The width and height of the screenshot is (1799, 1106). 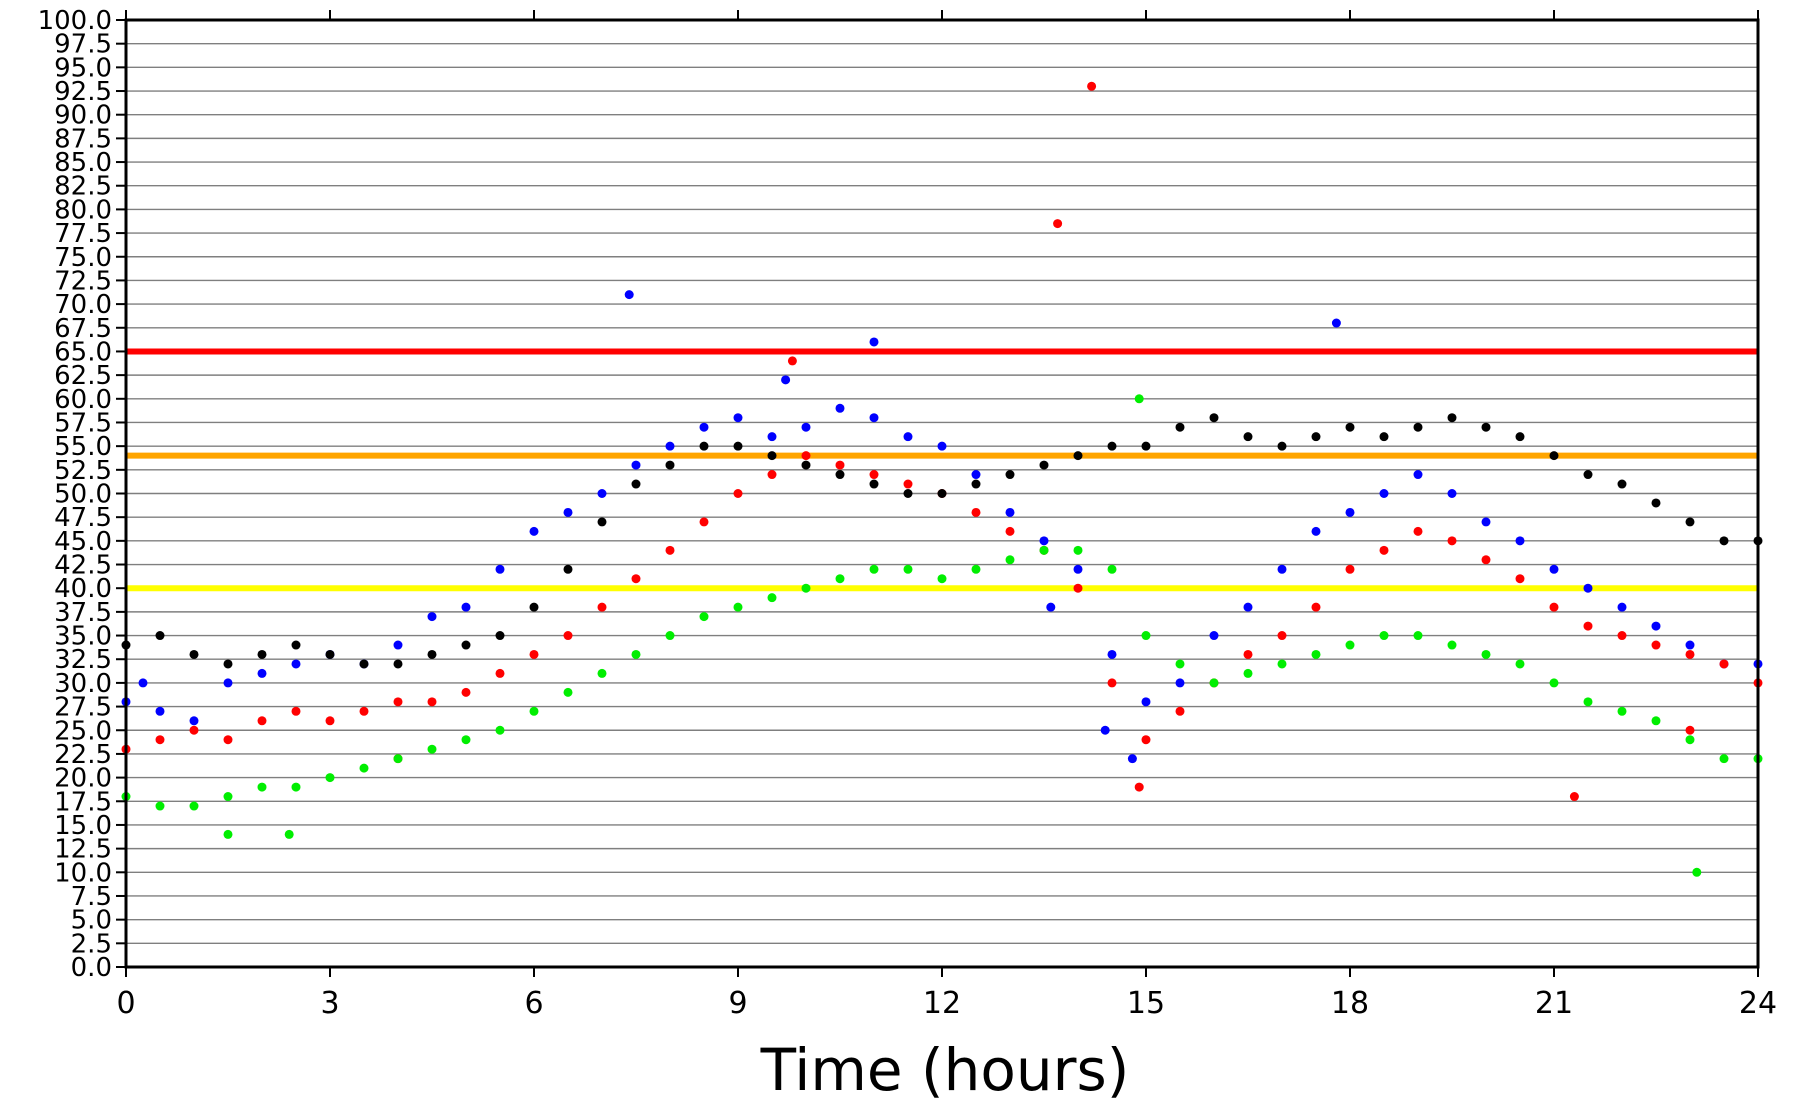 I want to click on y-tick-label: 57.5, so click(x=83, y=423).